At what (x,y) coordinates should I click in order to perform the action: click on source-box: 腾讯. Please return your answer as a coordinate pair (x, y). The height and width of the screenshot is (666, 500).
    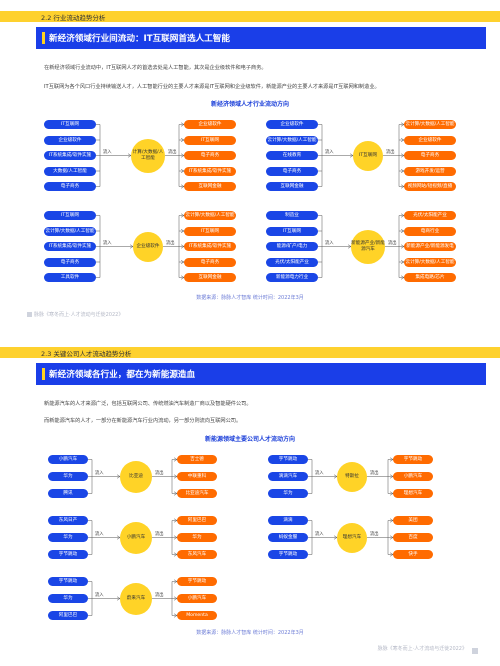
    Looking at the image, I should click on (68, 493).